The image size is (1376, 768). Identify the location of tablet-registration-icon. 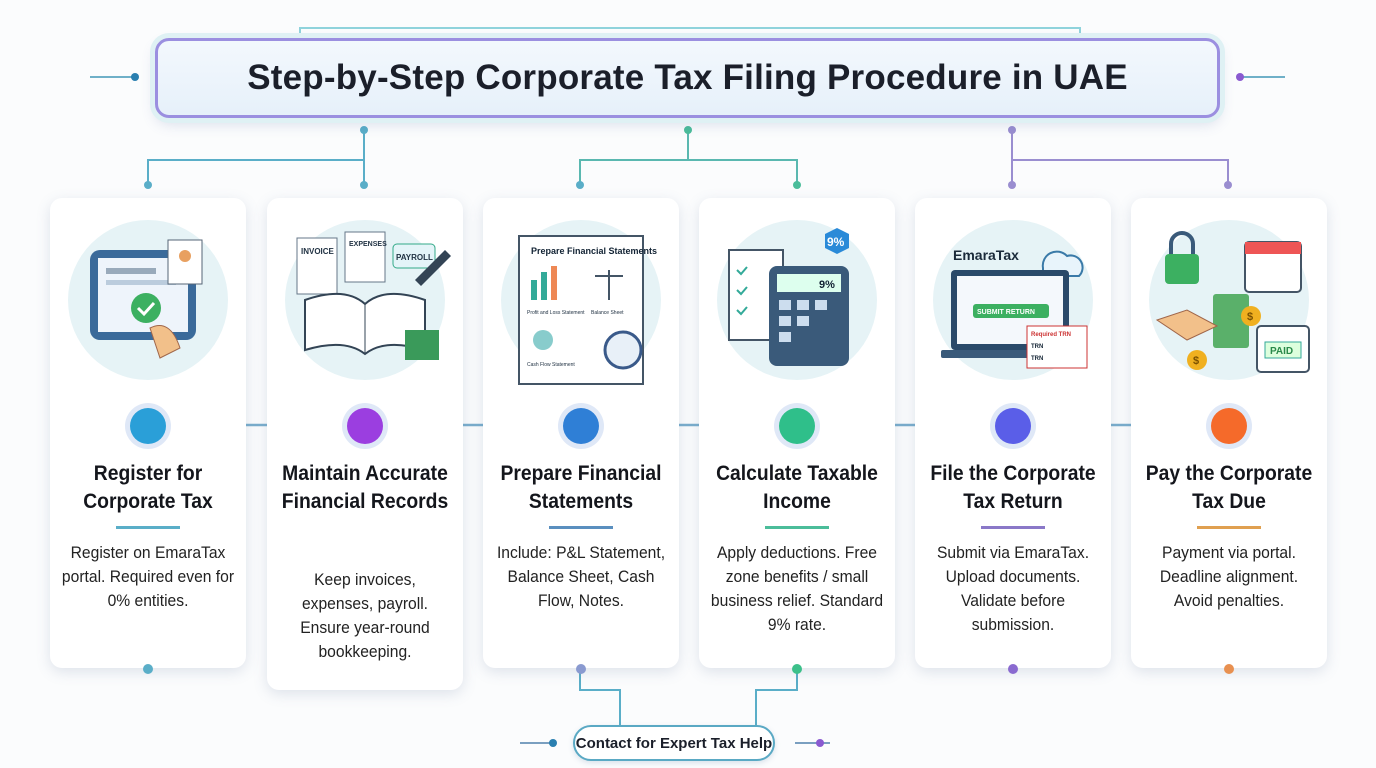
(148, 300).